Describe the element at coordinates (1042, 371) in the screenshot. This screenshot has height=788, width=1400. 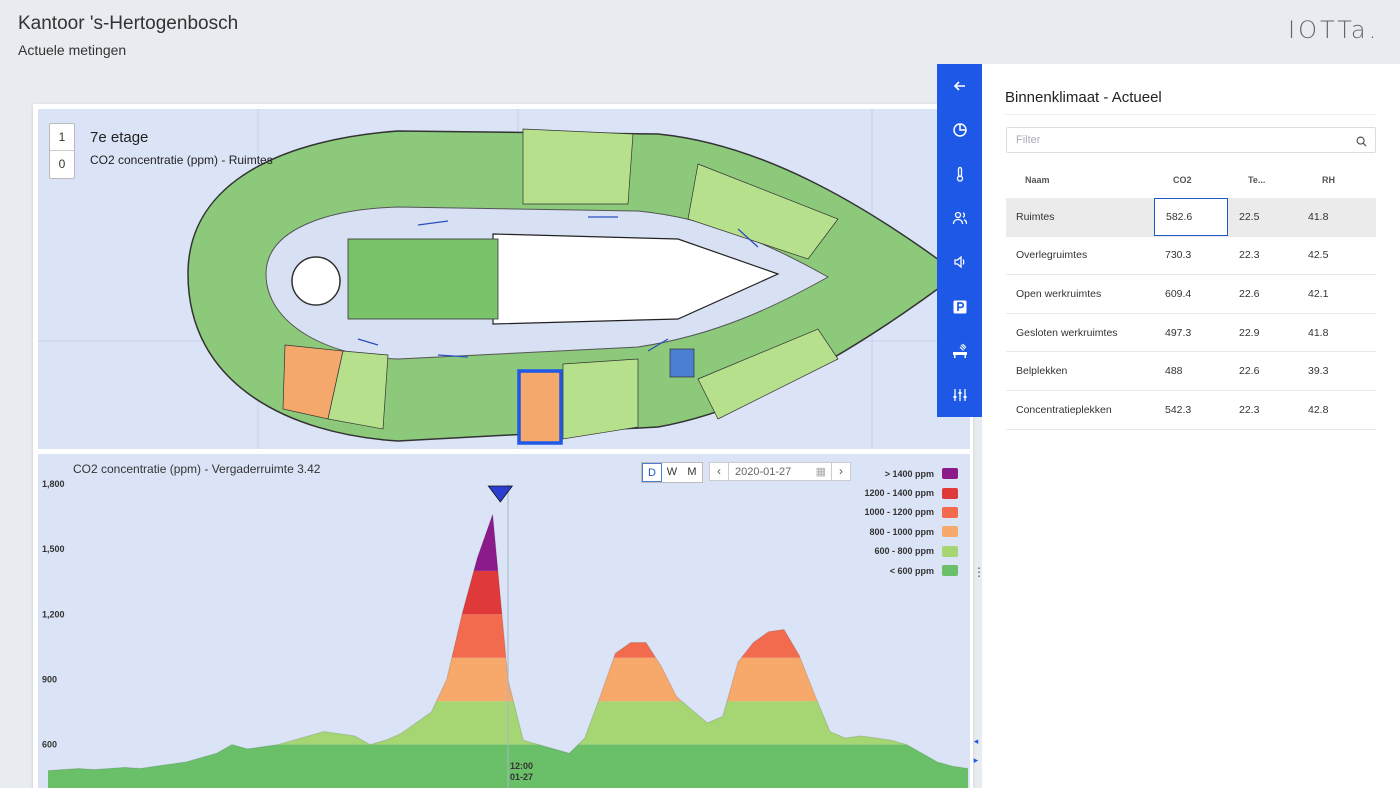
I see `cell-name: Belplekken` at that location.